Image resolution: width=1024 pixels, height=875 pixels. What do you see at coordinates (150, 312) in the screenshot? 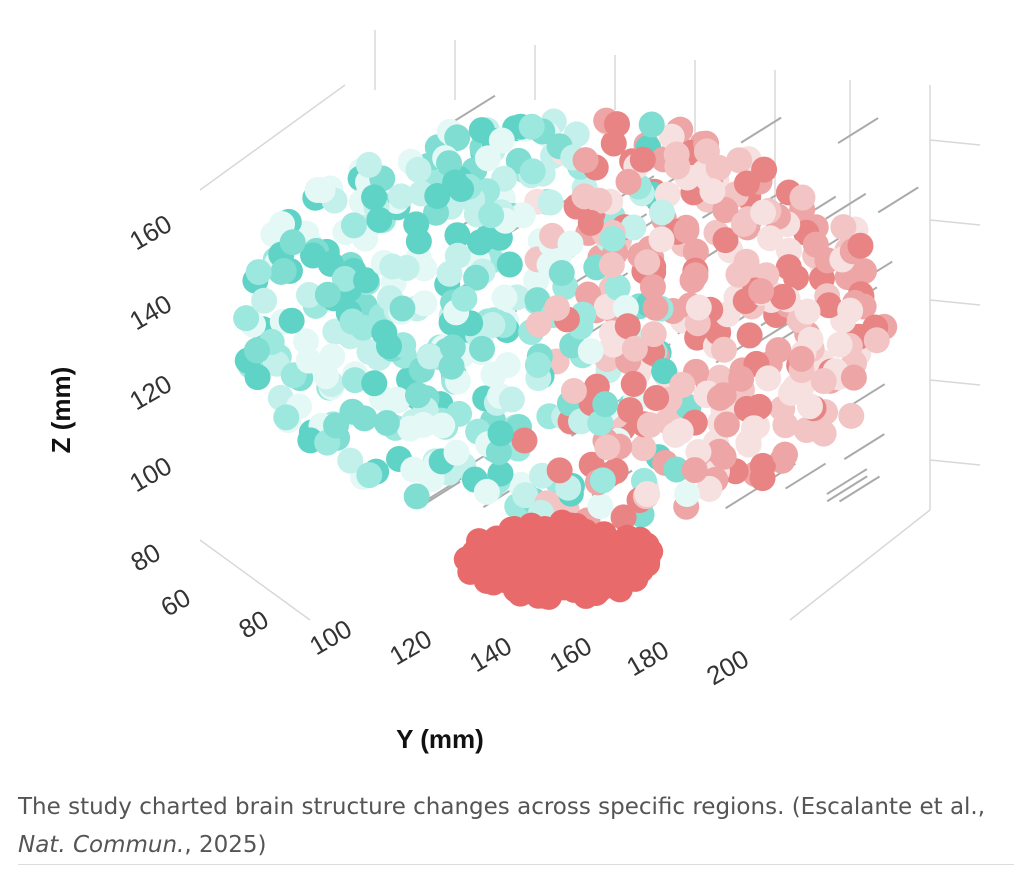
I see `z-tick-label: 140` at bounding box center [150, 312].